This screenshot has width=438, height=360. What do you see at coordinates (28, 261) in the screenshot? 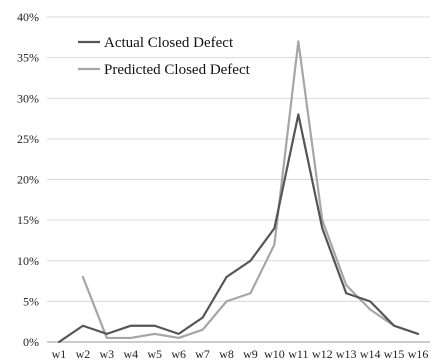
I see `y-tick-label: 10%` at bounding box center [28, 261].